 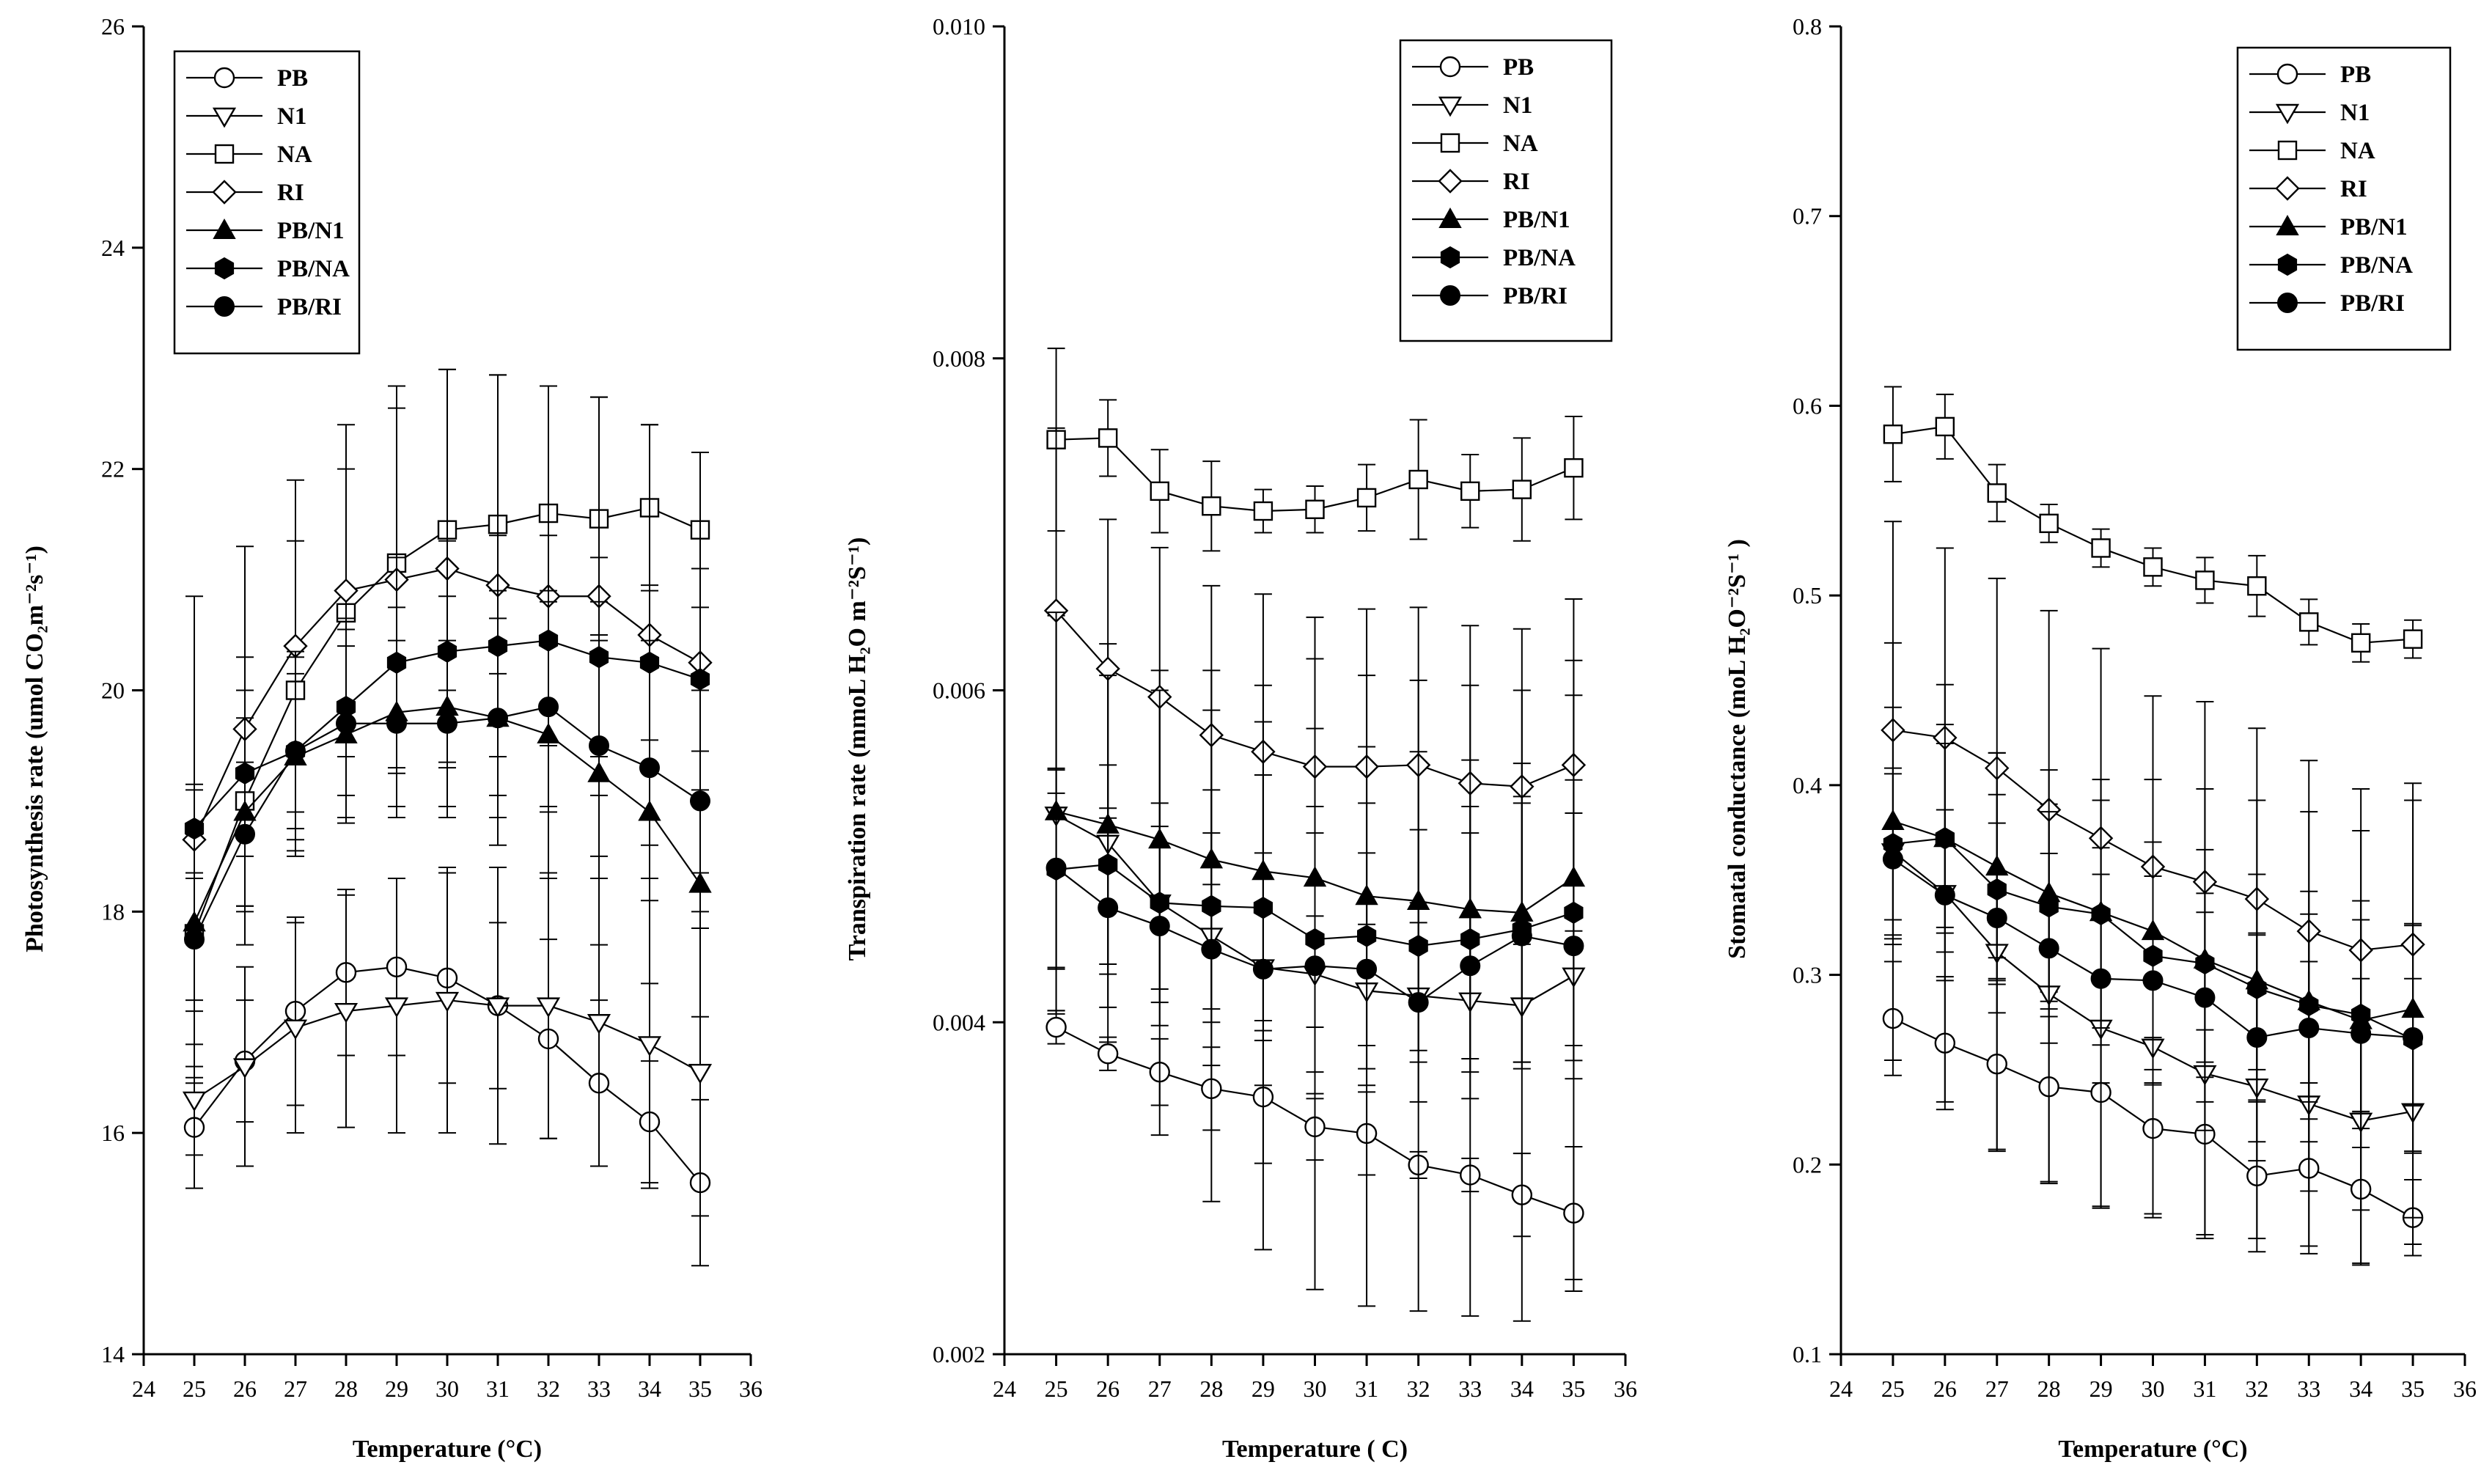 What do you see at coordinates (2152, 1449) in the screenshot?
I see `x-axis-title: Temperature (°C)` at bounding box center [2152, 1449].